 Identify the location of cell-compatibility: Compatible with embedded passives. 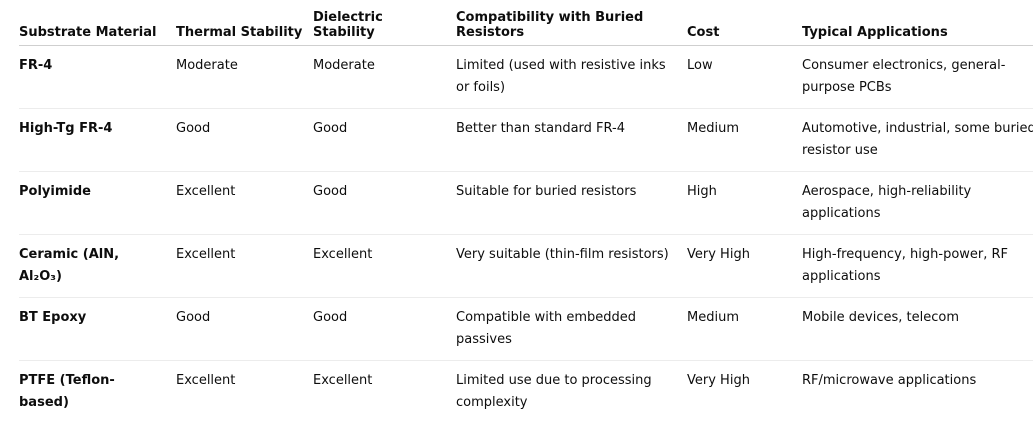
(571, 329).